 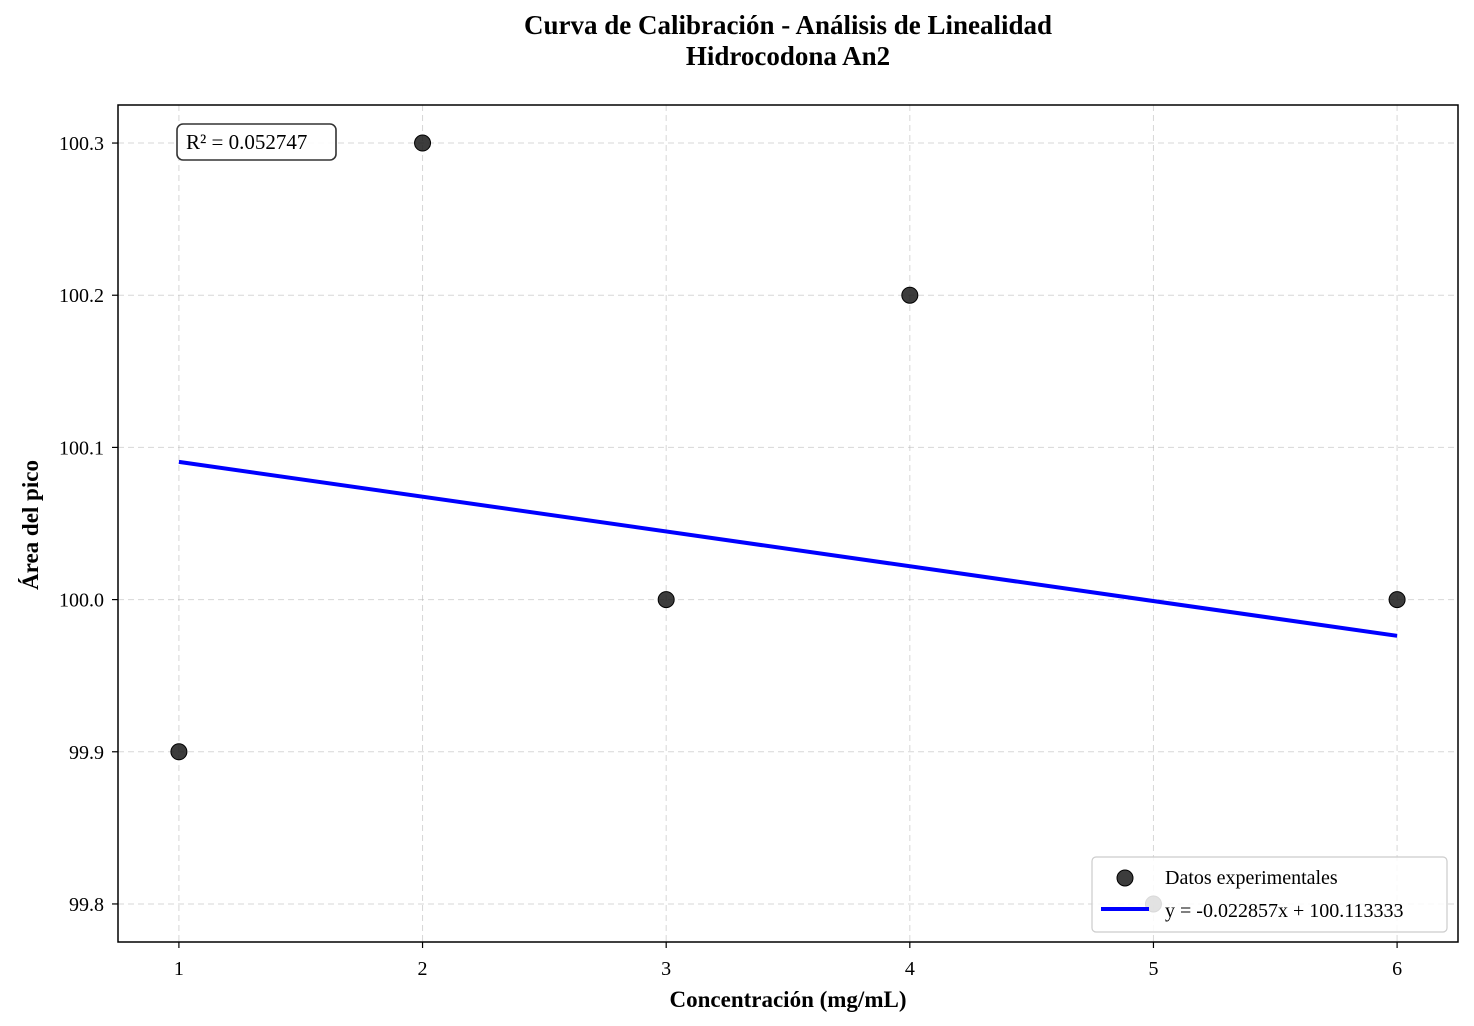 I want to click on x-tick-label: 4, so click(x=910, y=969).